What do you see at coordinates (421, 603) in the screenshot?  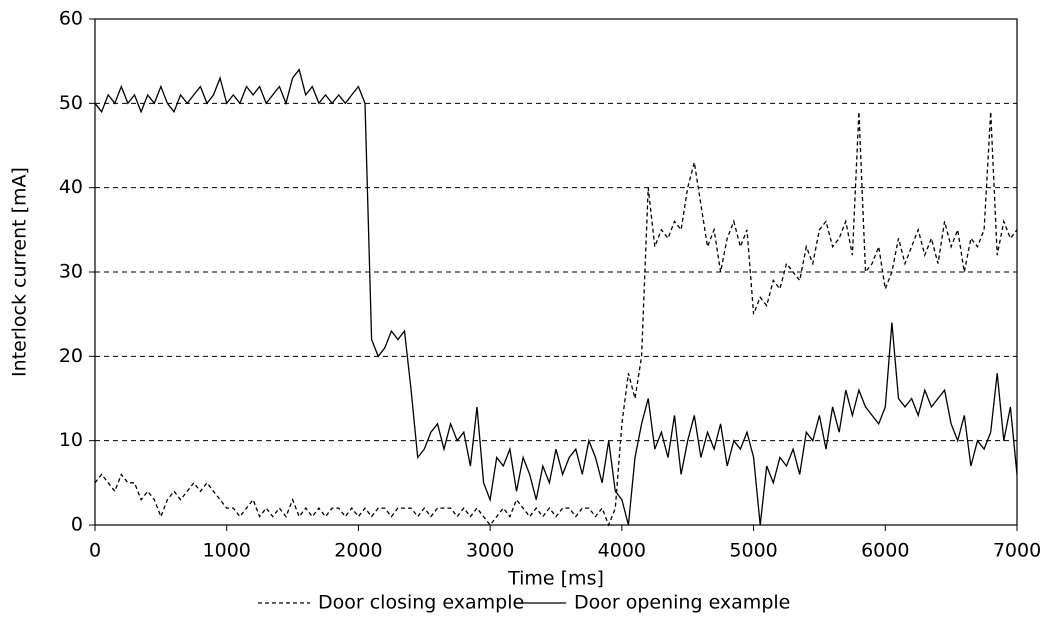 I see `legend-label: Door closing example` at bounding box center [421, 603].